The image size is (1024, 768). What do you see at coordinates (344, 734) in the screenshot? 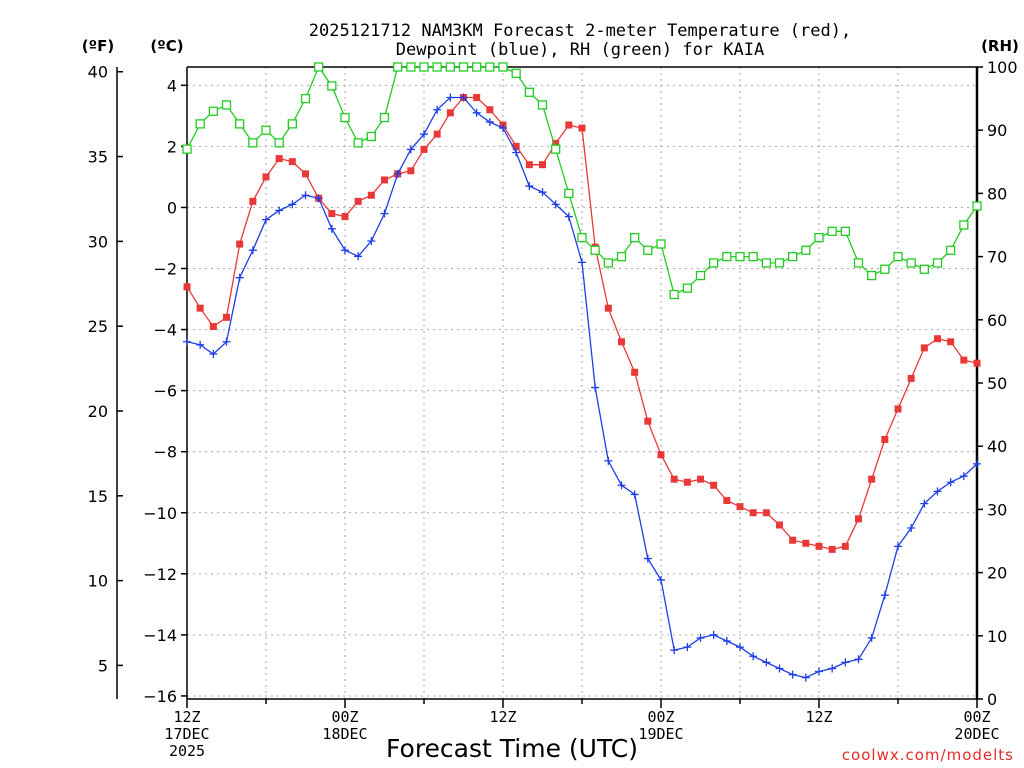
I see `x-tick-label: 18DEC` at bounding box center [344, 734].